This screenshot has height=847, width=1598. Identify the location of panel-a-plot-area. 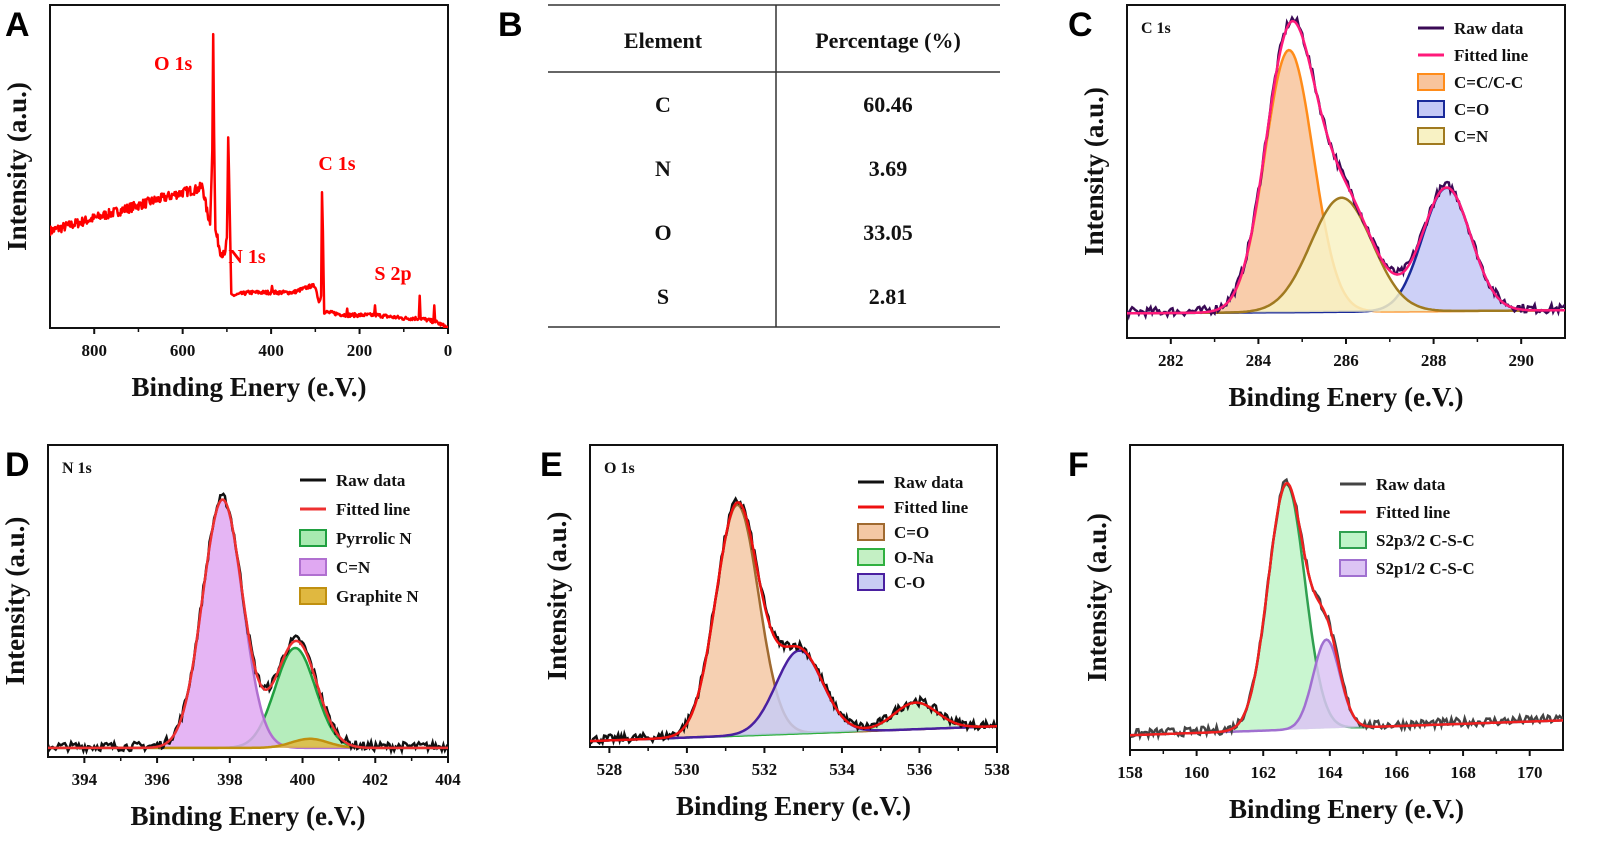
(249, 180).